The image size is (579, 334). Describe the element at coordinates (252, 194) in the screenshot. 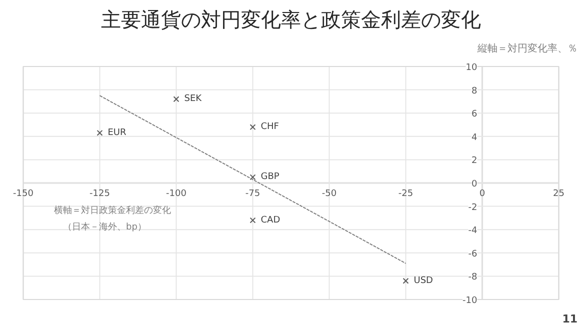

I see `x-tick-label: -75` at that location.